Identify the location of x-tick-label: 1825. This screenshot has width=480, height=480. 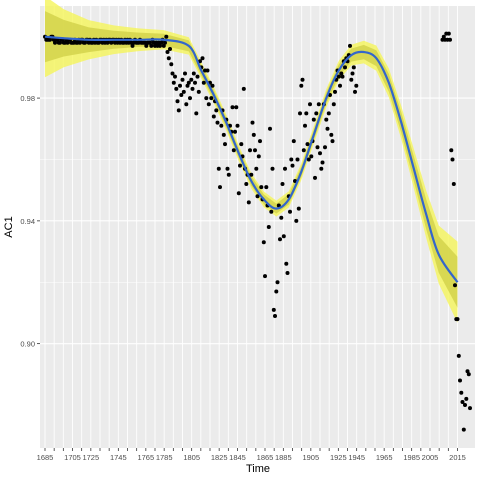
(219, 457).